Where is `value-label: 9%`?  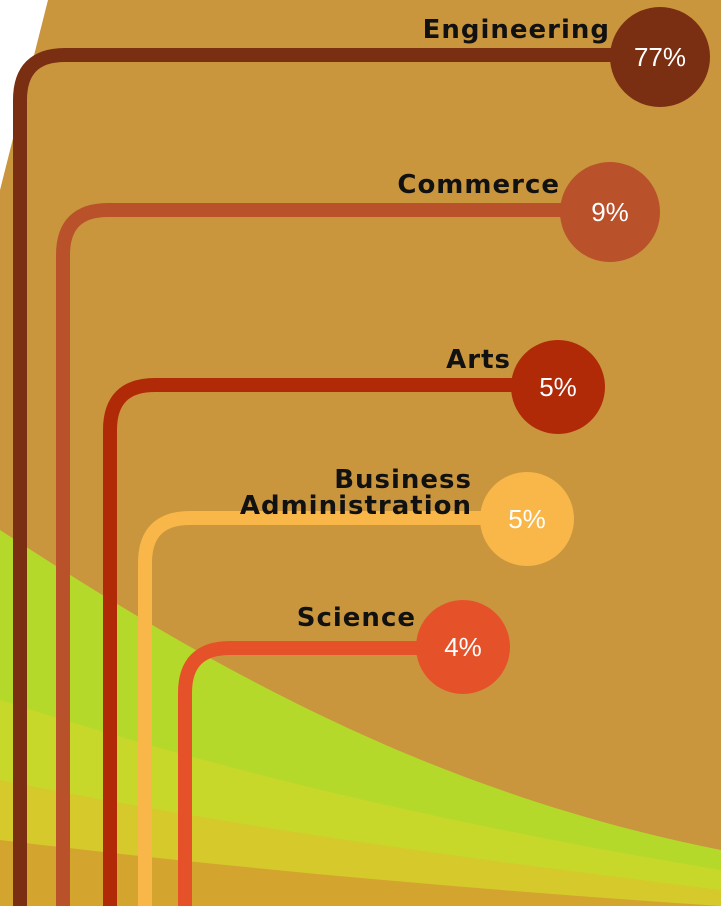
value-label: 9% is located at coordinates (610, 212).